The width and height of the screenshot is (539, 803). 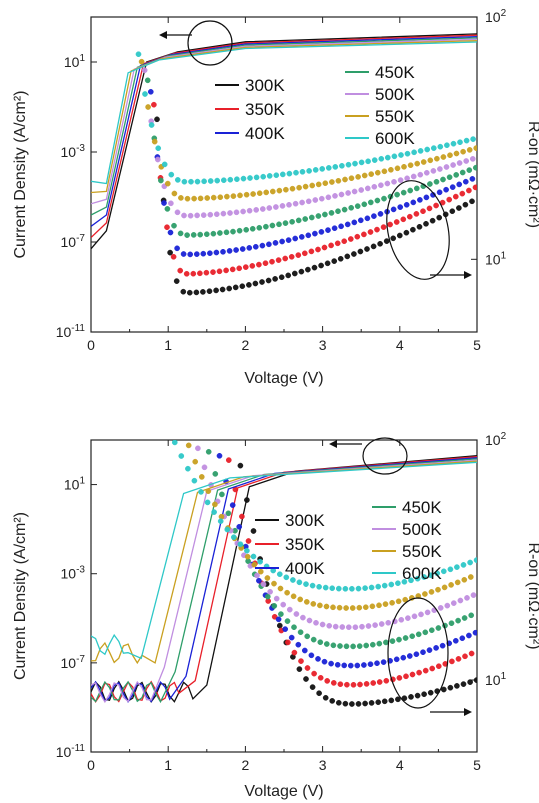 I want to click on x-tick-label: 1, so click(x=168, y=345).